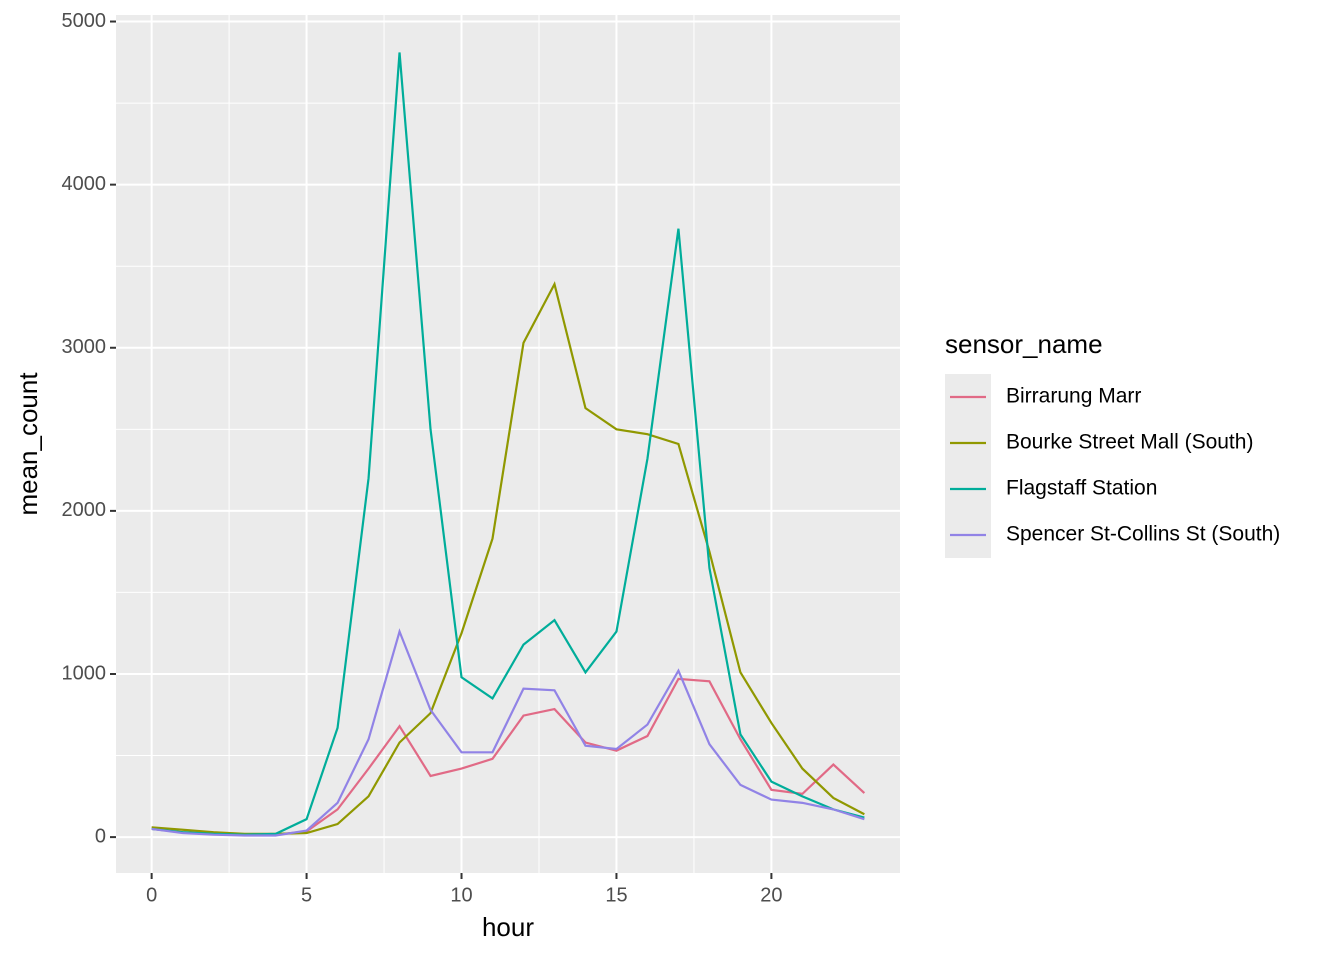 This screenshot has width=1344, height=965. I want to click on legend-title: sensor_name, so click(1024, 344).